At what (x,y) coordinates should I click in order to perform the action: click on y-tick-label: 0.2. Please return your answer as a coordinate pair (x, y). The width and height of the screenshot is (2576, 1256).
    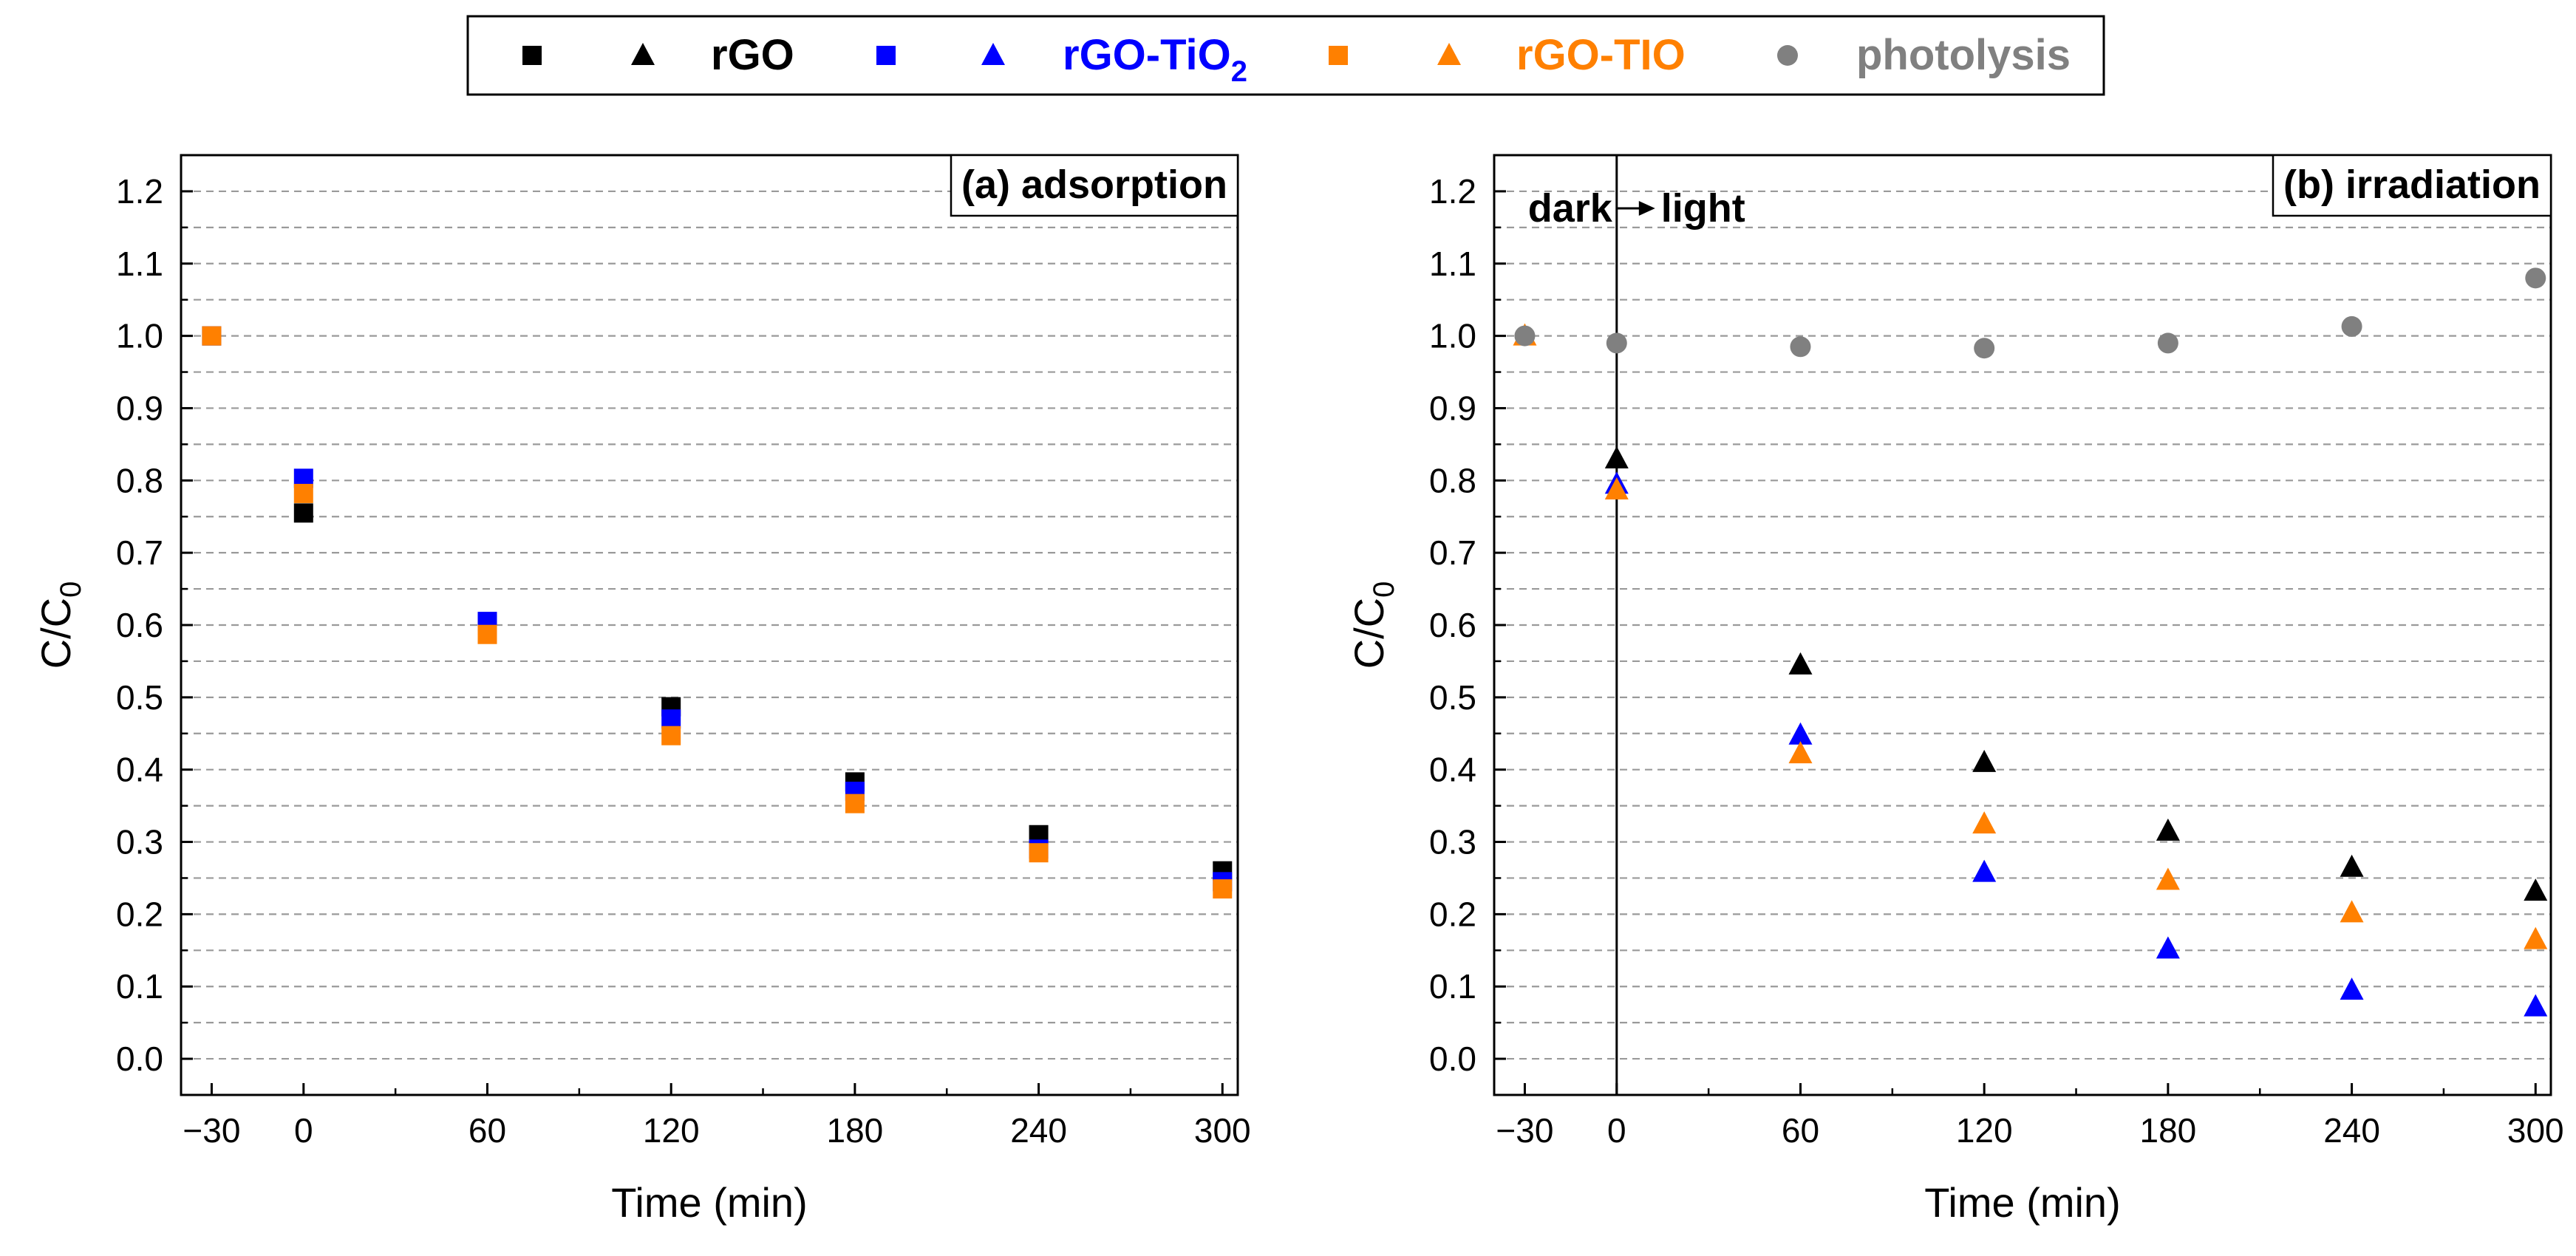
    Looking at the image, I should click on (139, 914).